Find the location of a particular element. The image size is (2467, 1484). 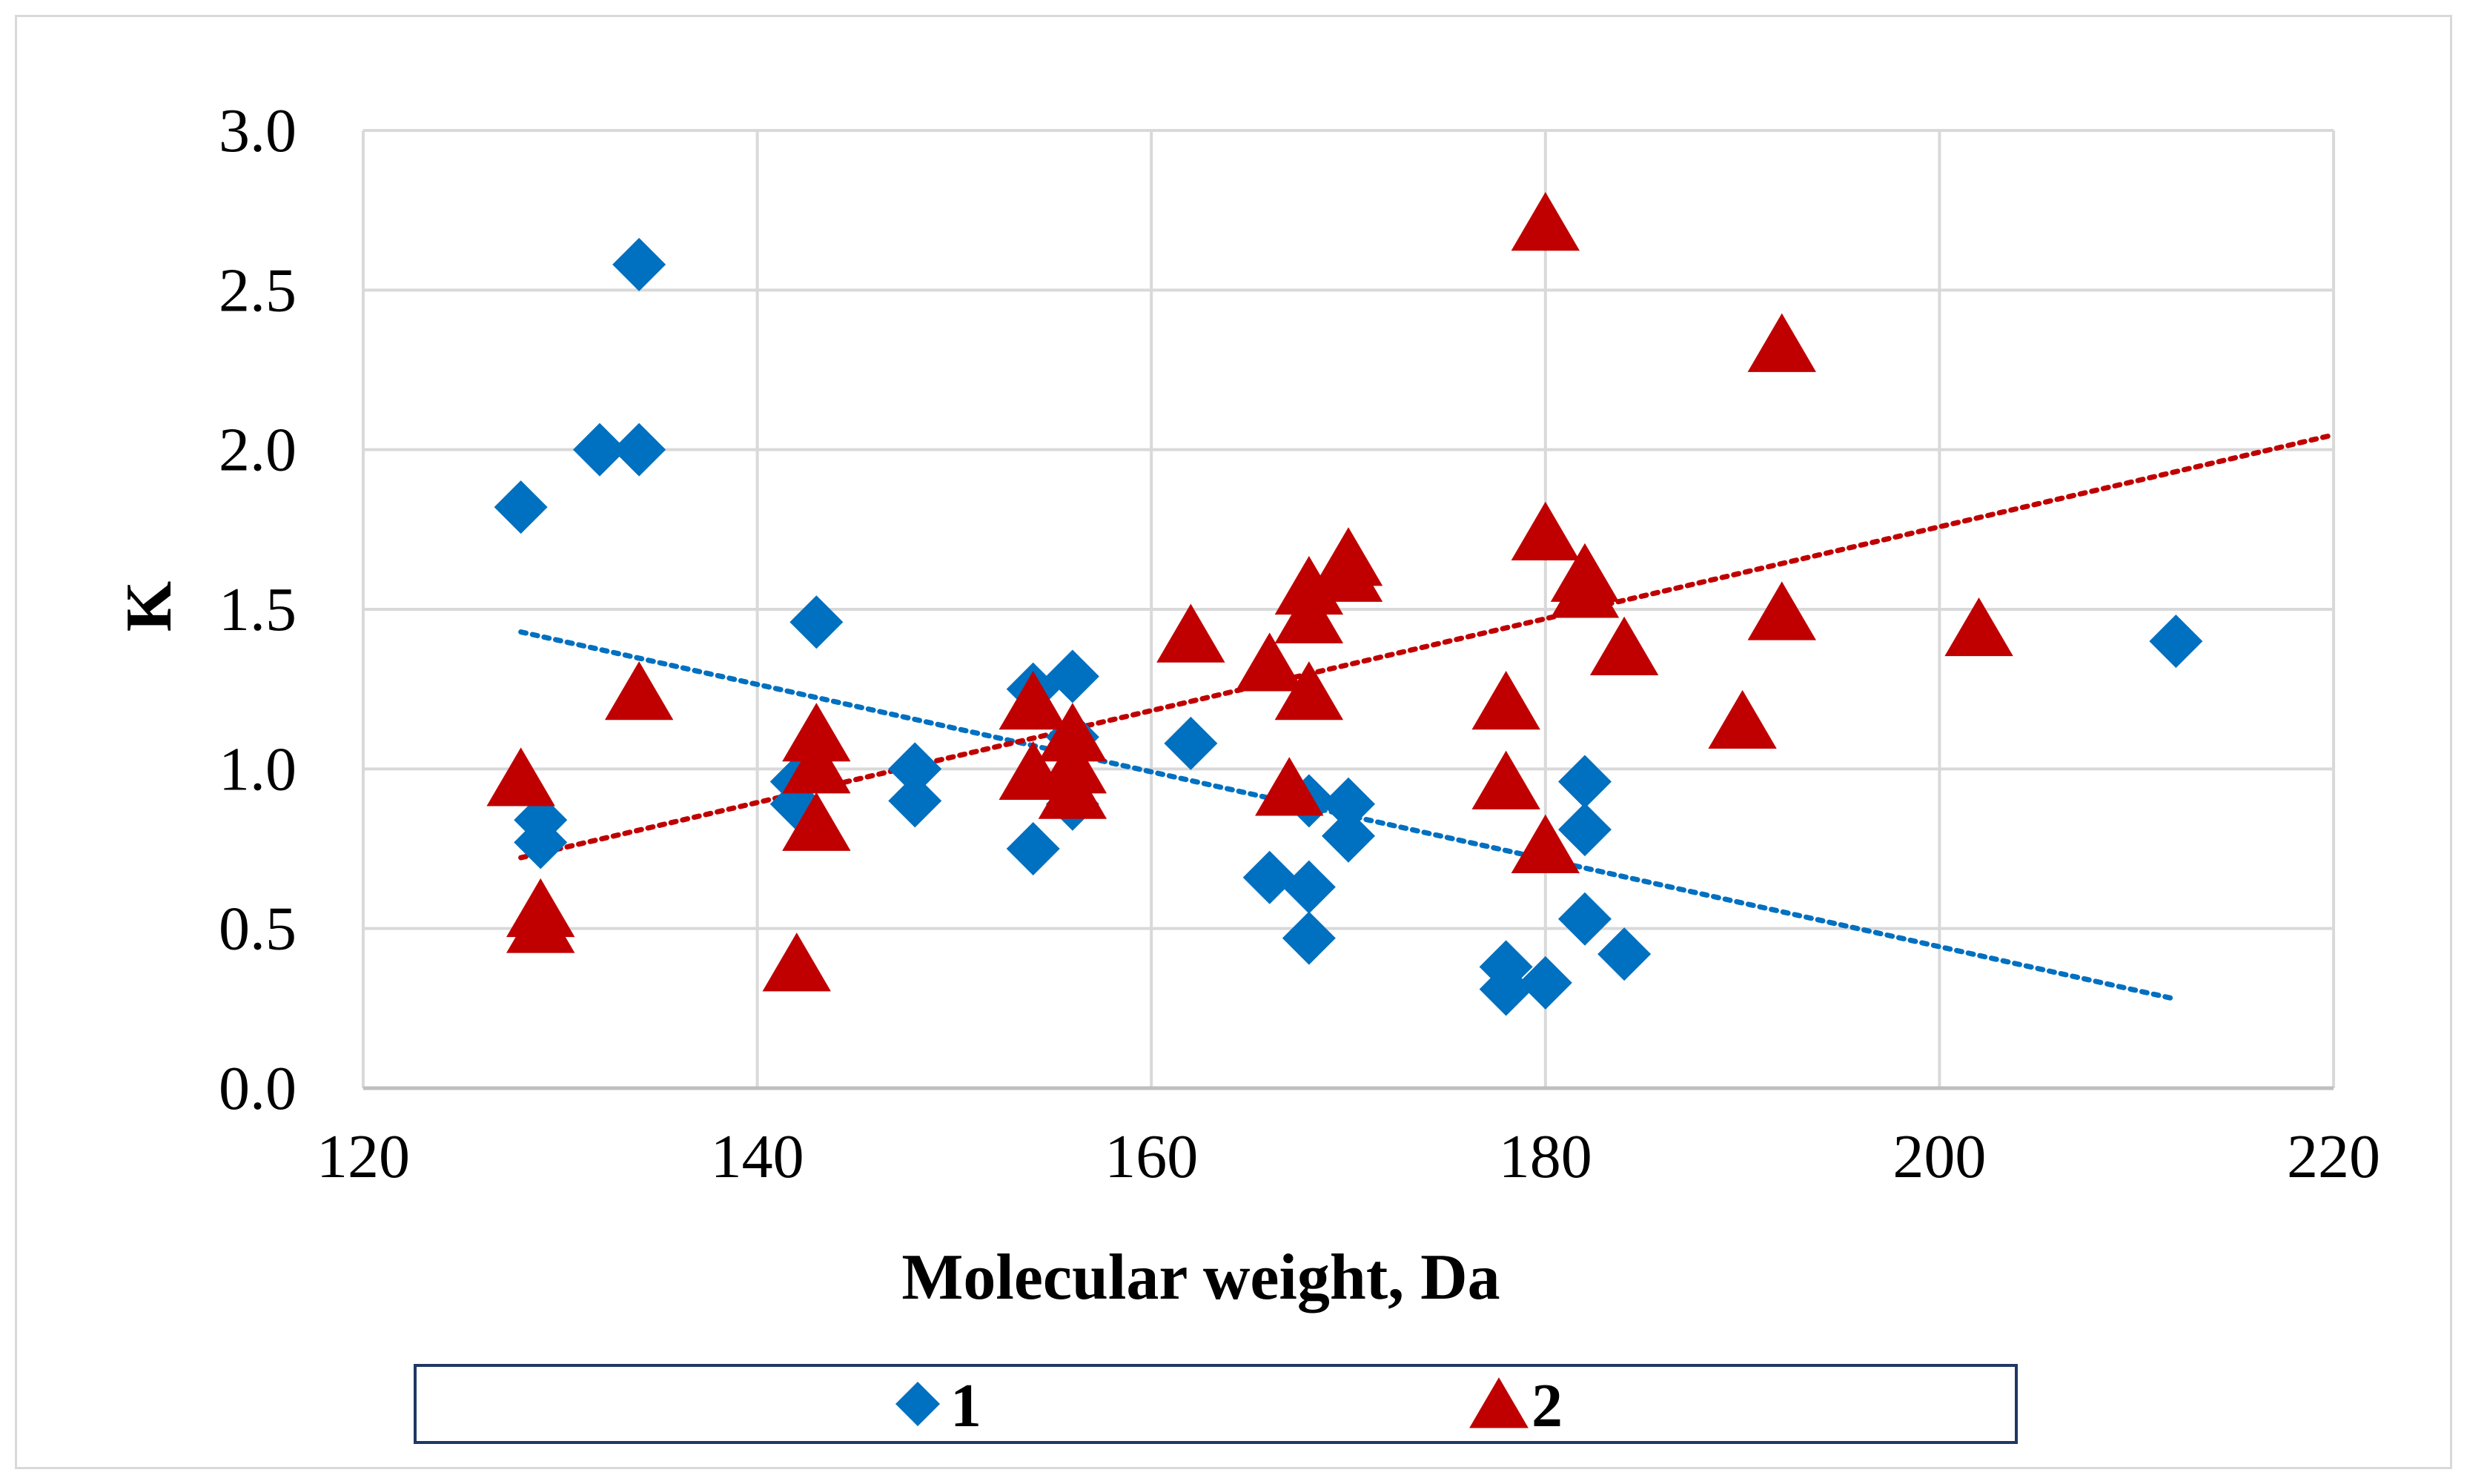

legend-label-2: 2 is located at coordinates (1547, 1405).